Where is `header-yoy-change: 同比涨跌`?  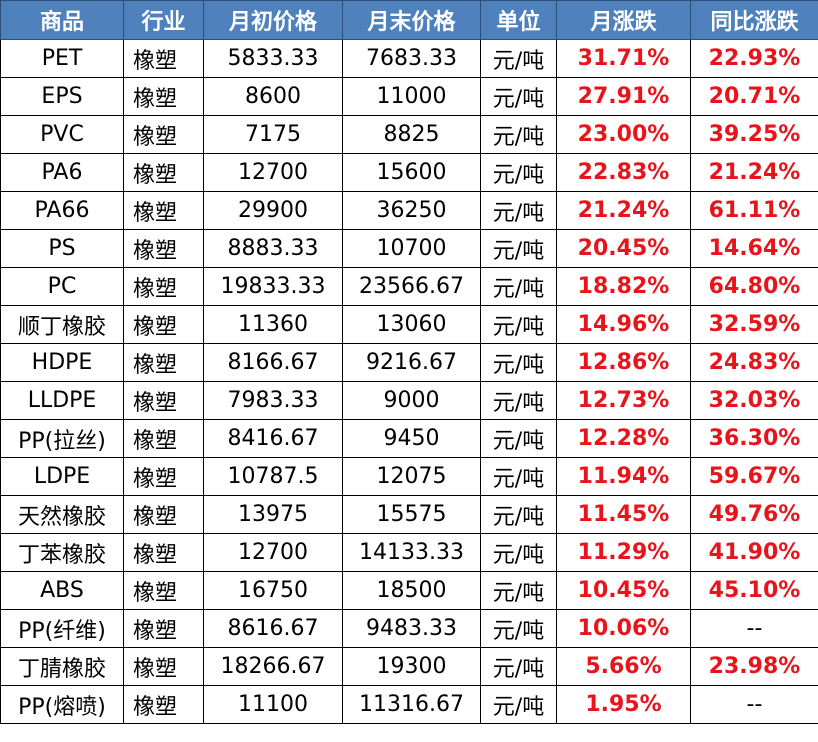
header-yoy-change: 同比涨跌 is located at coordinates (754, 20).